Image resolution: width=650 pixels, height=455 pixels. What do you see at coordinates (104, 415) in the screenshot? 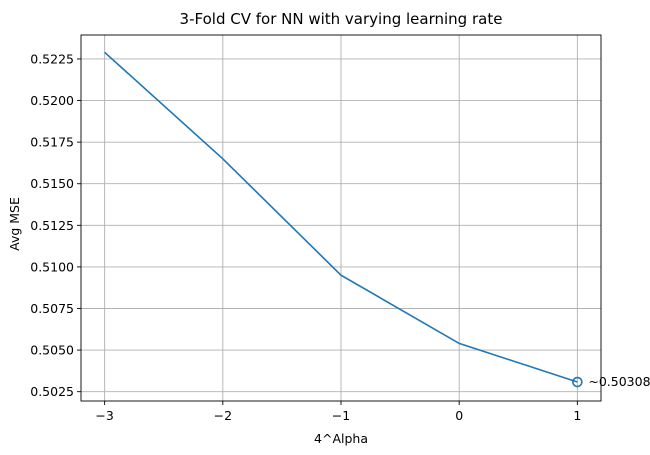
I see `x-tick-label: −3` at bounding box center [104, 415].